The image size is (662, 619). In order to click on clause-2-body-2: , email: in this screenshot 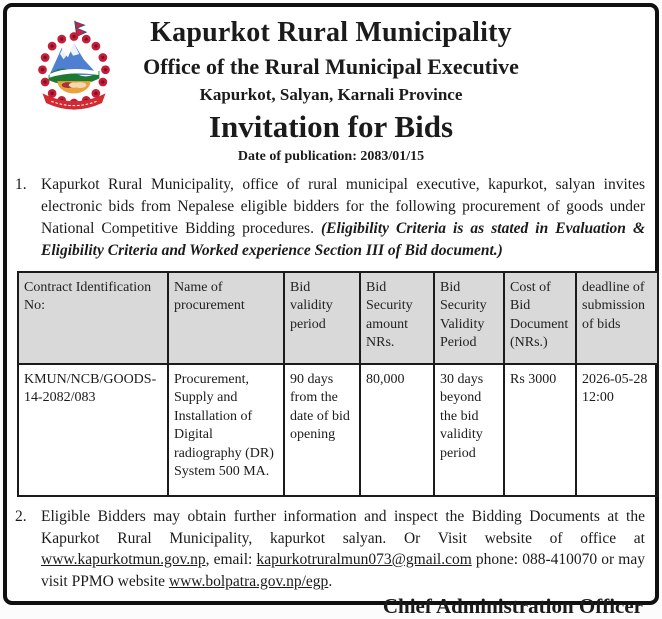, I will do `click(231, 559)`.